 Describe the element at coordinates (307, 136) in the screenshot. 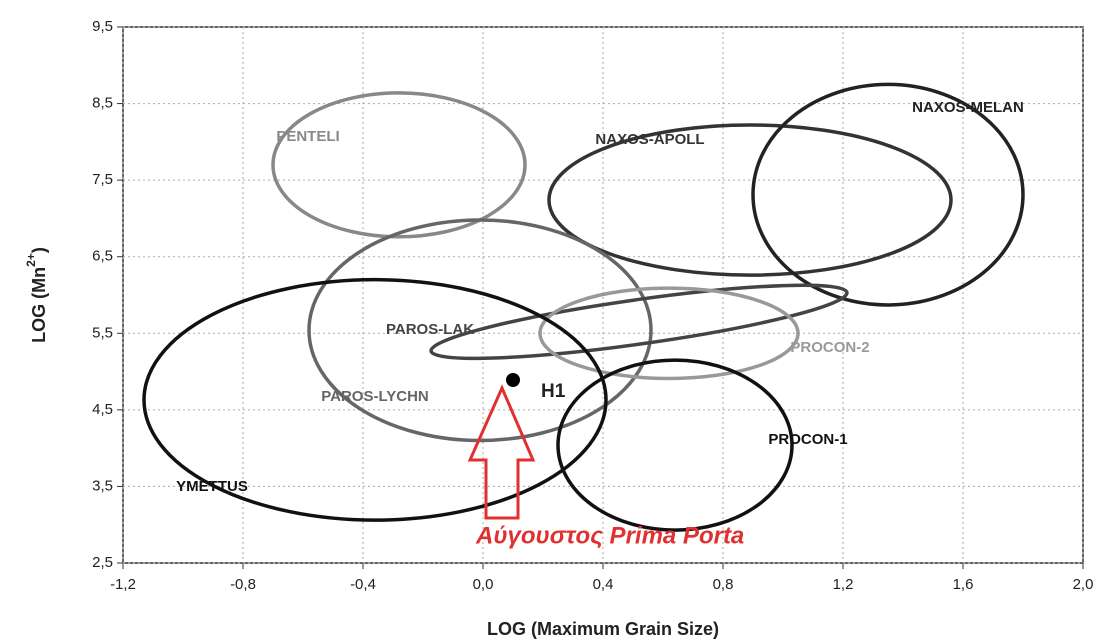

I see `region-label: PENTELI` at that location.